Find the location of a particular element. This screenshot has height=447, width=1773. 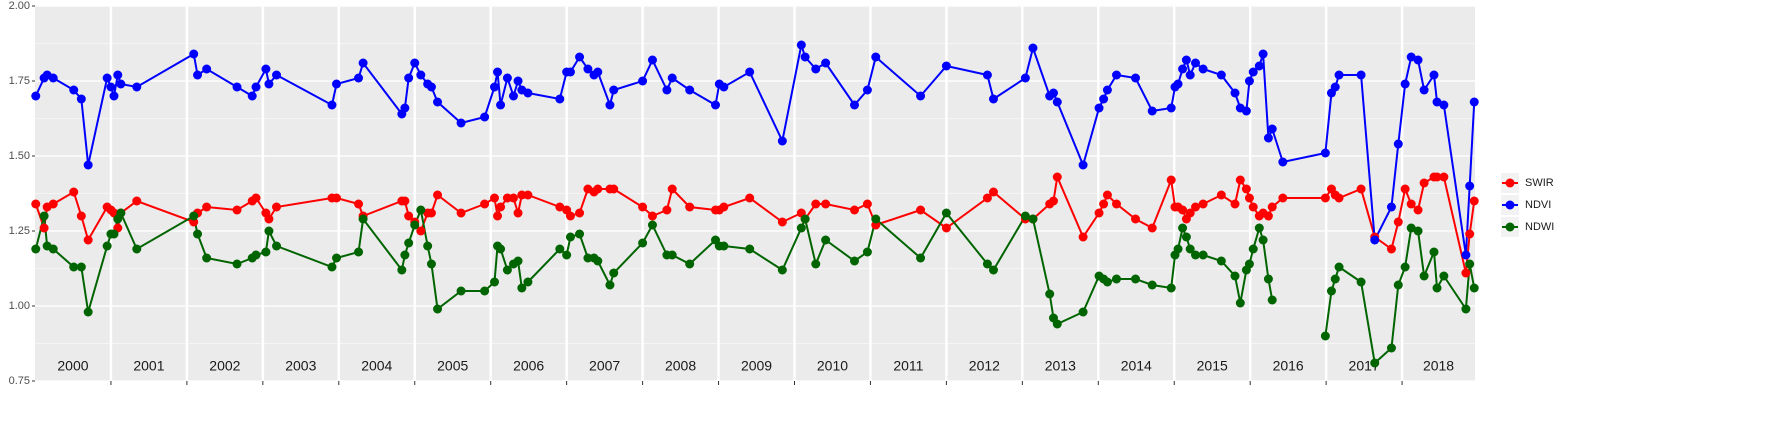

year-label: 2006 is located at coordinates (528, 366).